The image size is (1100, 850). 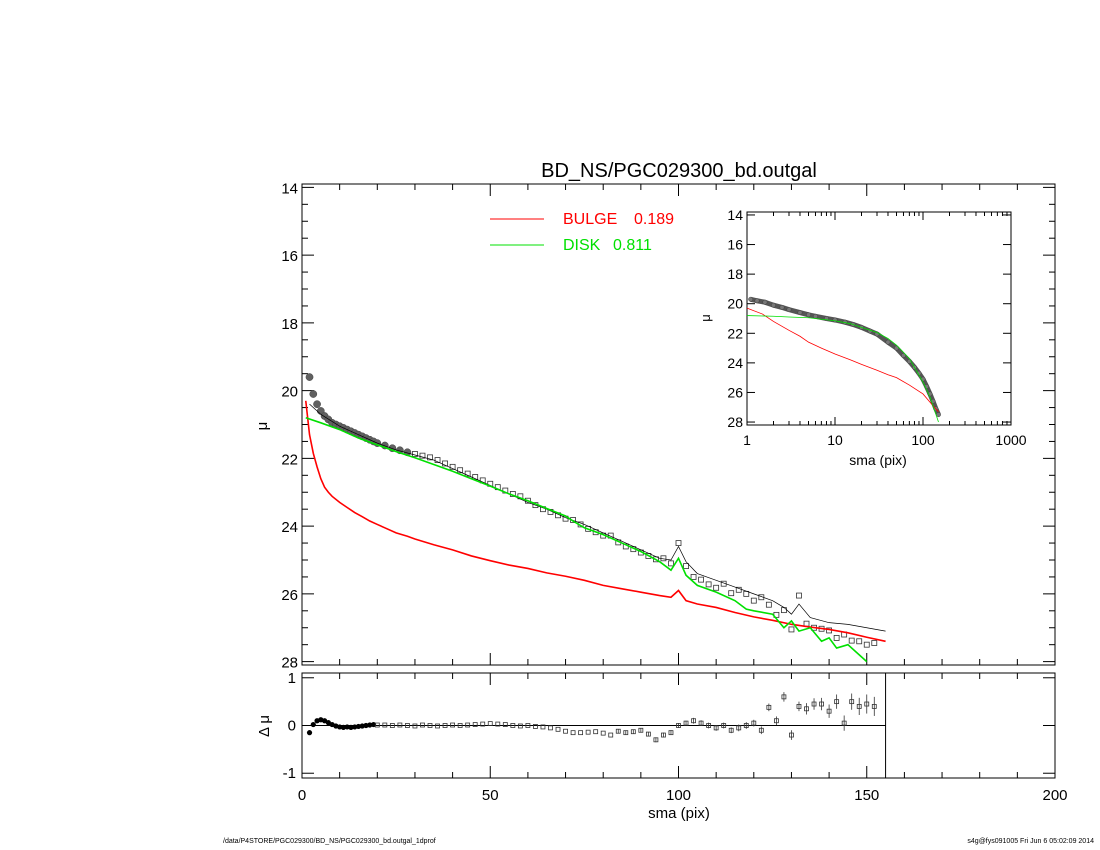 I want to click on inset-xlabel: sma (pix), so click(x=878, y=460).